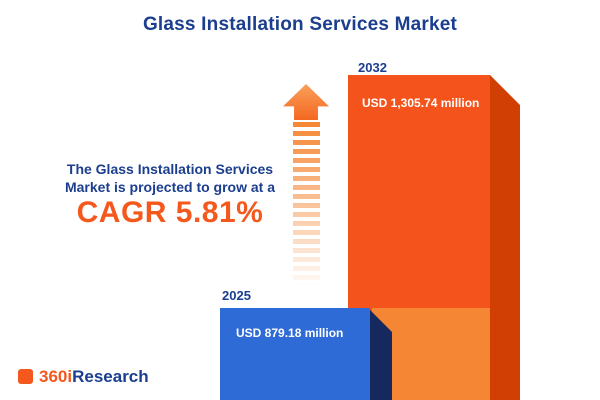 This screenshot has height=400, width=600. Describe the element at coordinates (306, 102) in the screenshot. I see `growth-arrow-icon` at that location.